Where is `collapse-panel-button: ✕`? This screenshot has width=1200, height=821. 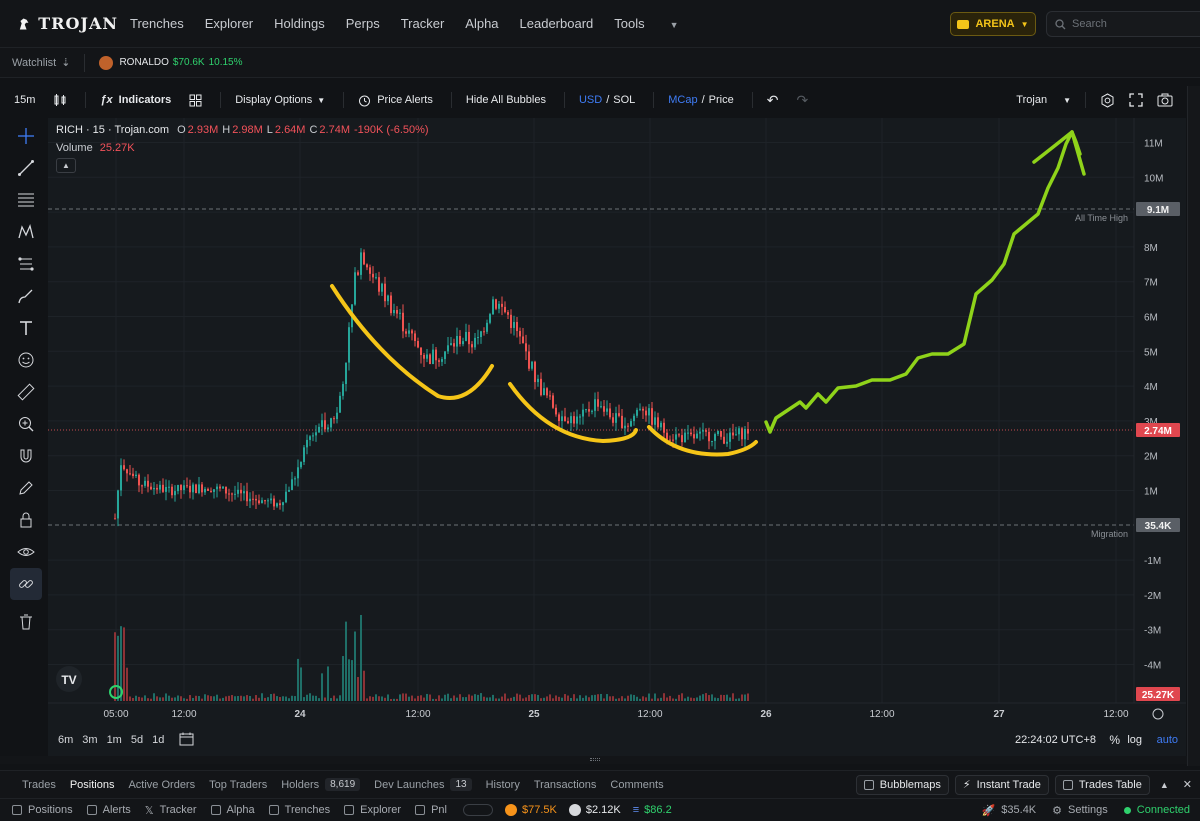 collapse-panel-button: ✕ is located at coordinates (1187, 785).